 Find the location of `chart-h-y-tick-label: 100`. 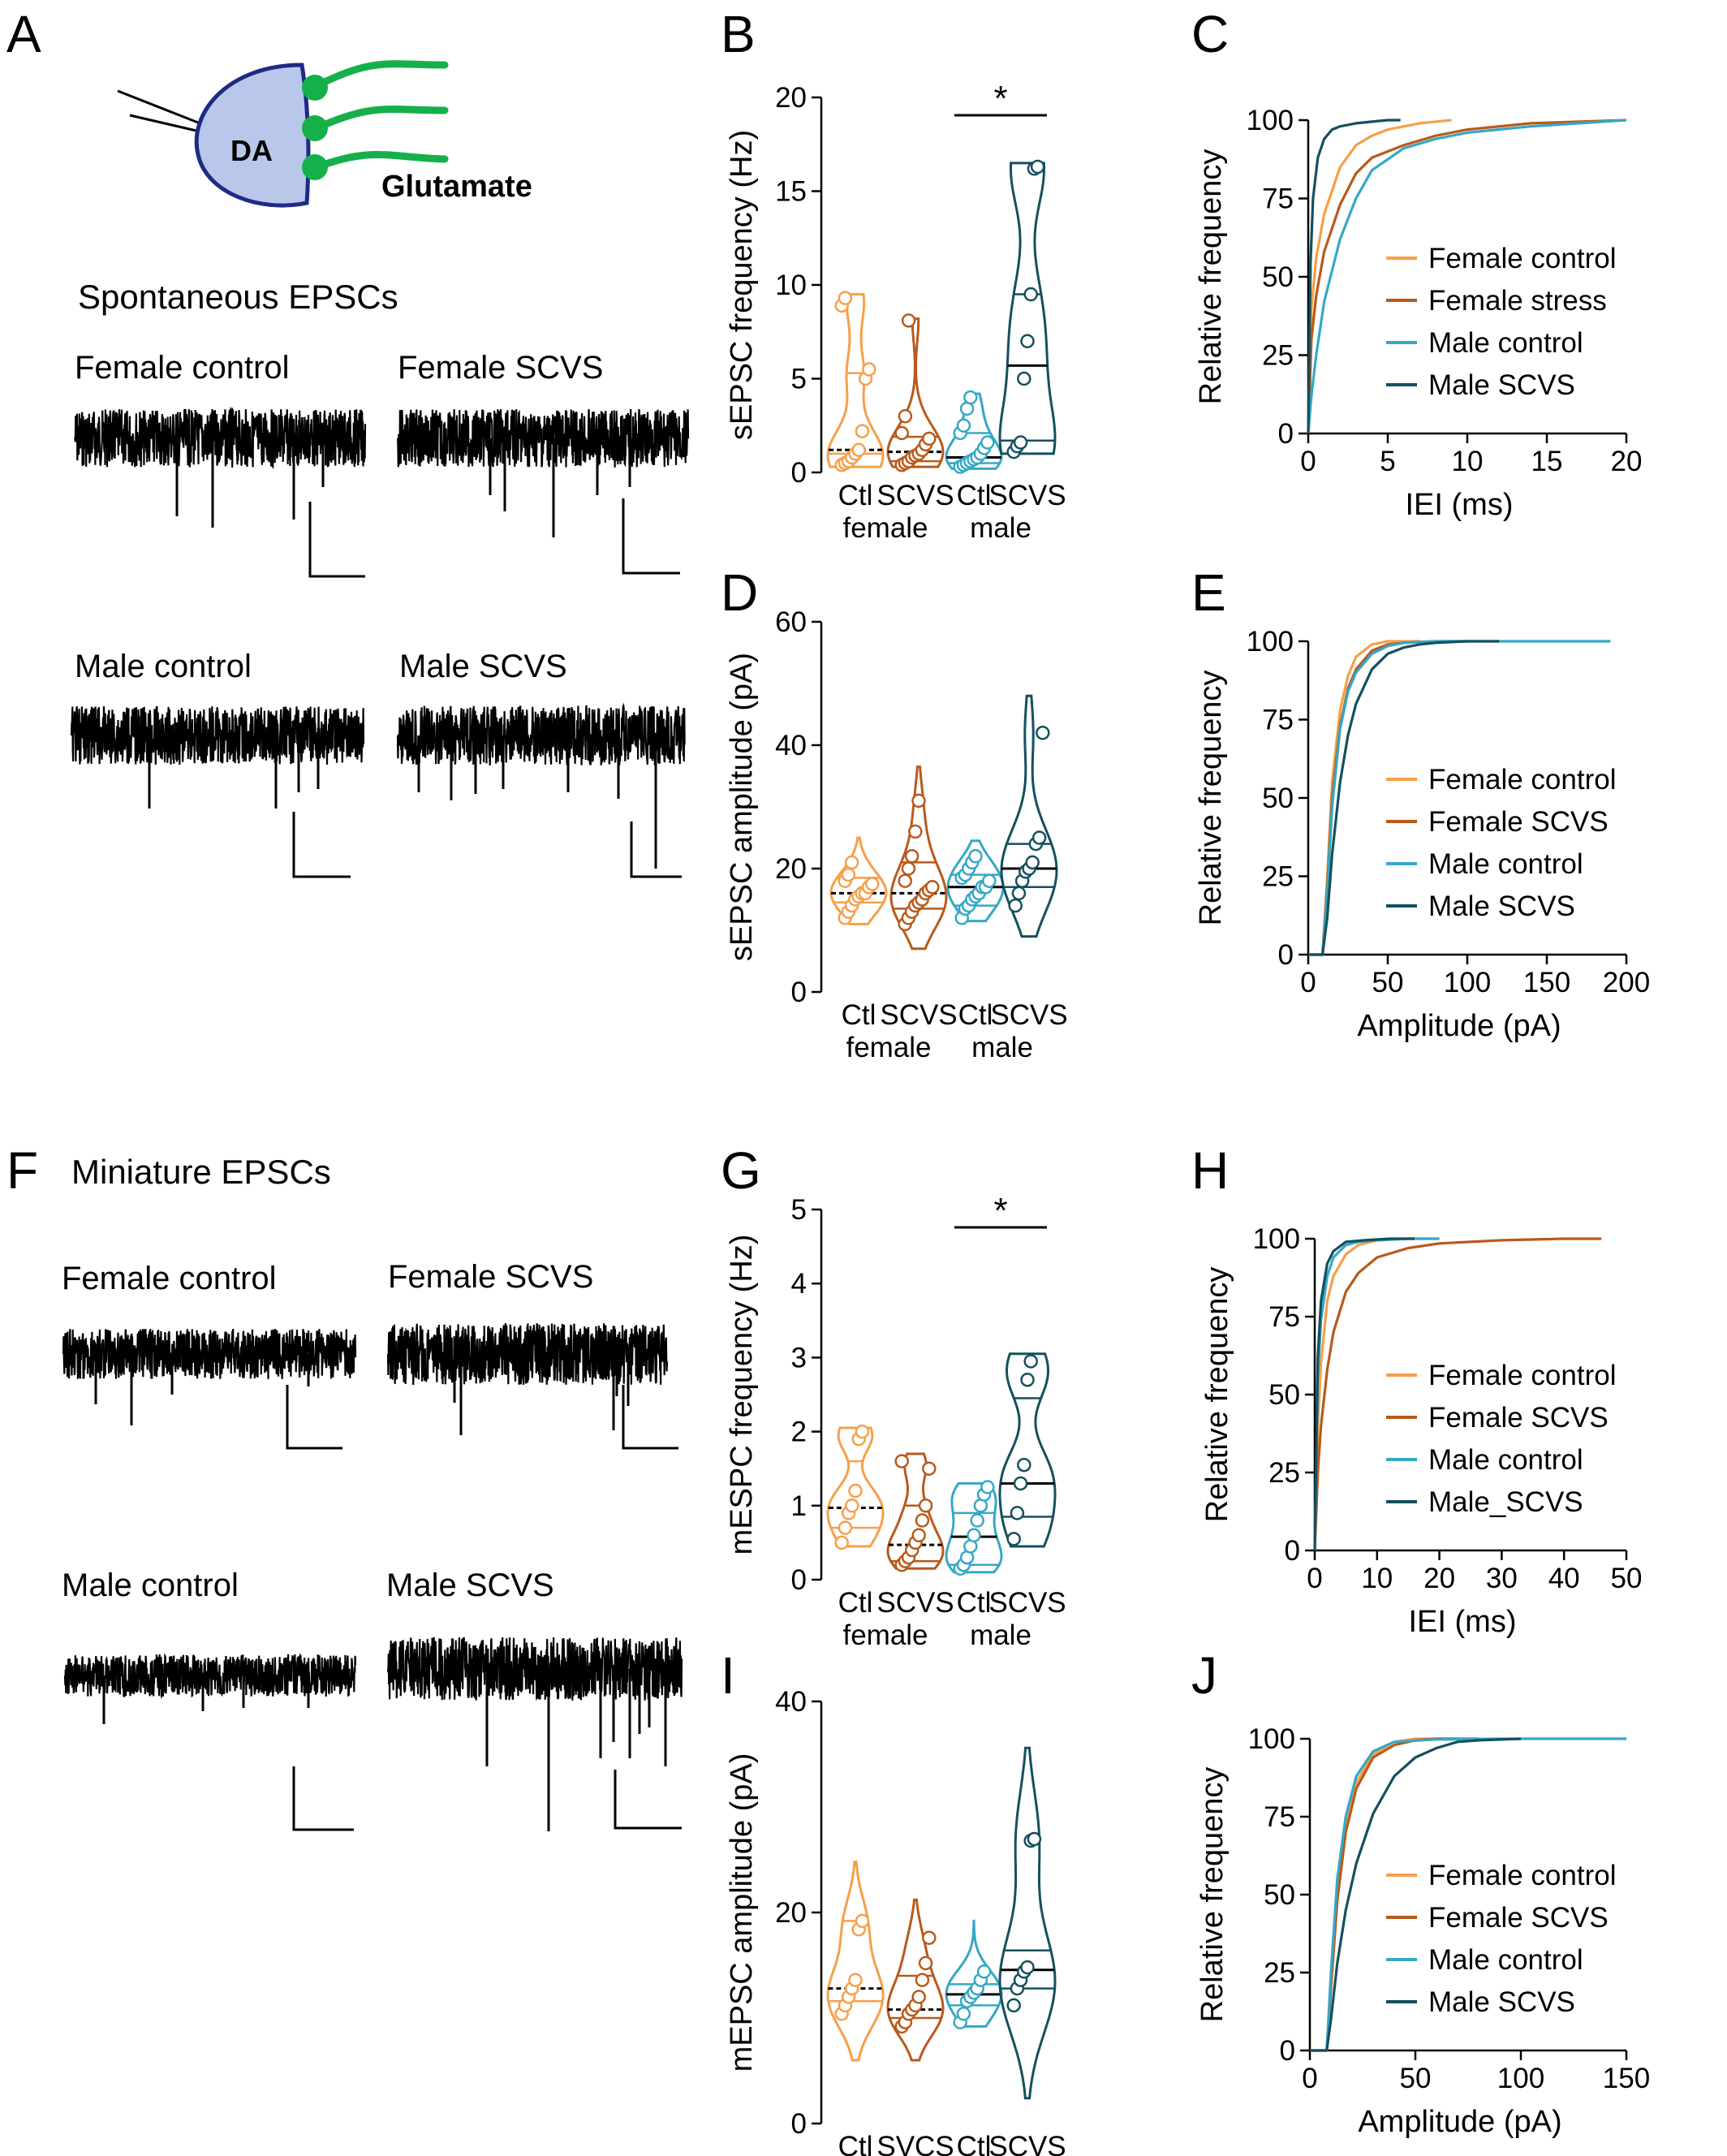

chart-h-y-tick-label: 100 is located at coordinates (1277, 1239).